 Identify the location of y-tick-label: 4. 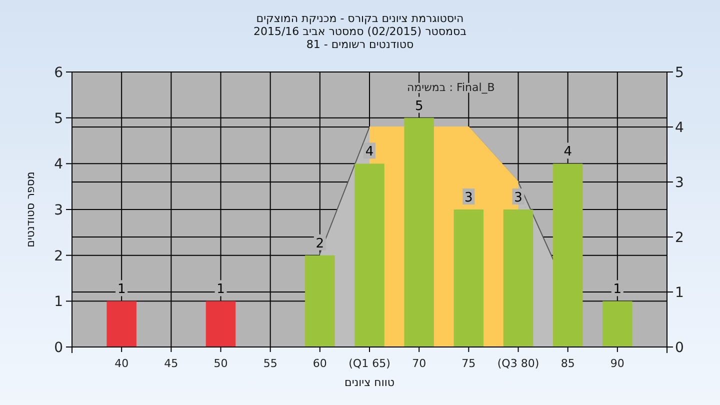
(59, 164).